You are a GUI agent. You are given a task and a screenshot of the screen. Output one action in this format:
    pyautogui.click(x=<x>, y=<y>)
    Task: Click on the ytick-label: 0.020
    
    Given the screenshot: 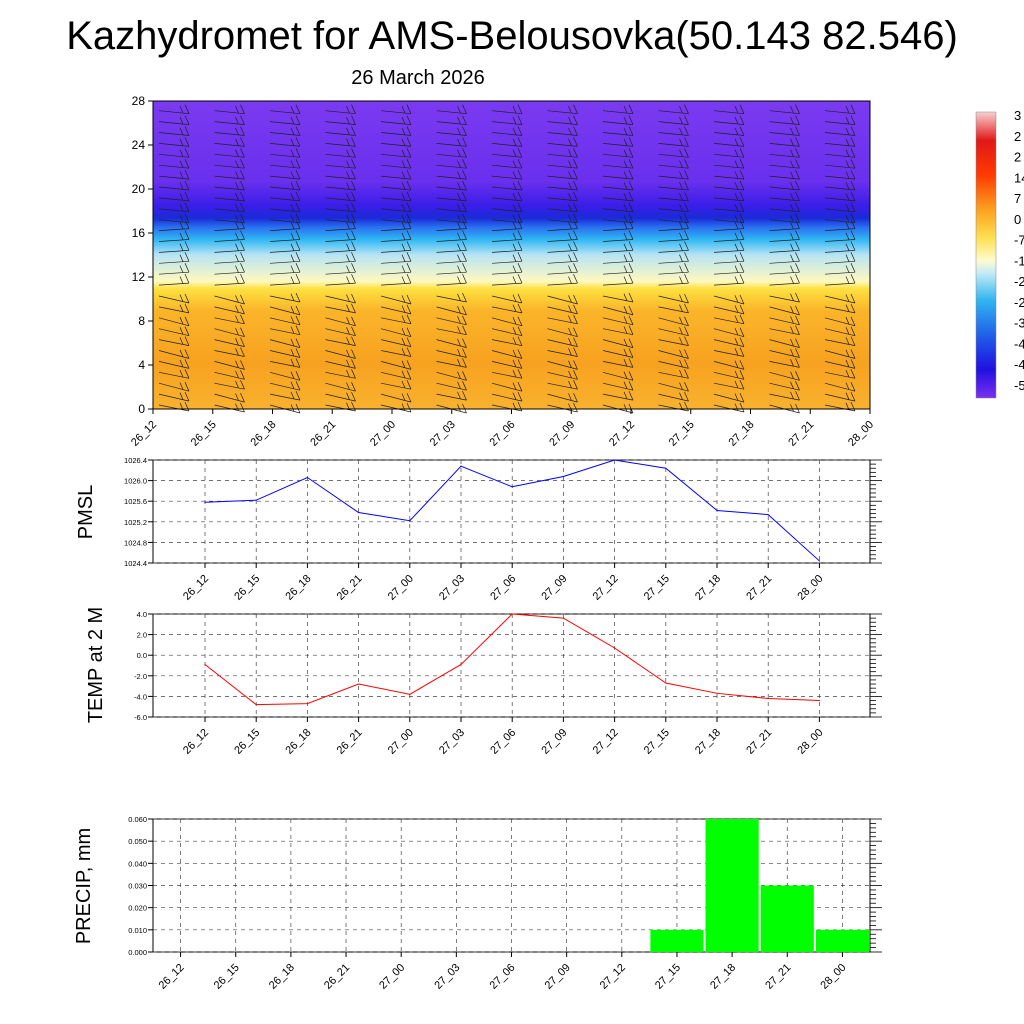 What is the action you would take?
    pyautogui.click(x=137, y=908)
    